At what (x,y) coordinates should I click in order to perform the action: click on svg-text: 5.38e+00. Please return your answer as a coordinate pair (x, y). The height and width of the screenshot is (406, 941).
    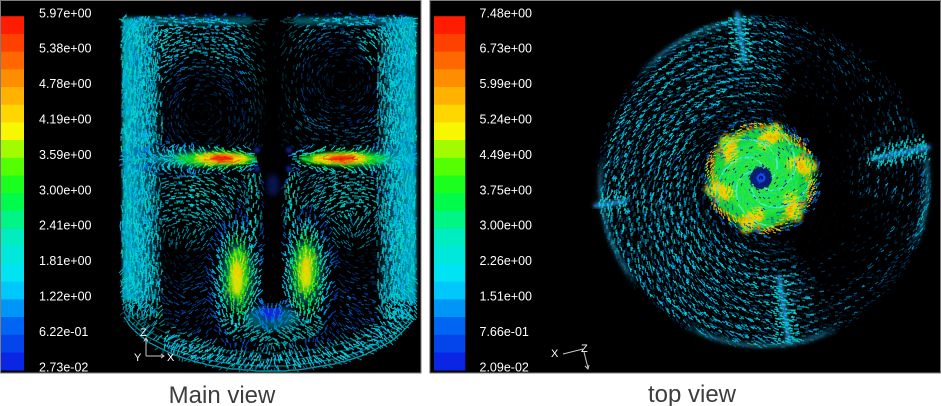
    Looking at the image, I should click on (65, 49).